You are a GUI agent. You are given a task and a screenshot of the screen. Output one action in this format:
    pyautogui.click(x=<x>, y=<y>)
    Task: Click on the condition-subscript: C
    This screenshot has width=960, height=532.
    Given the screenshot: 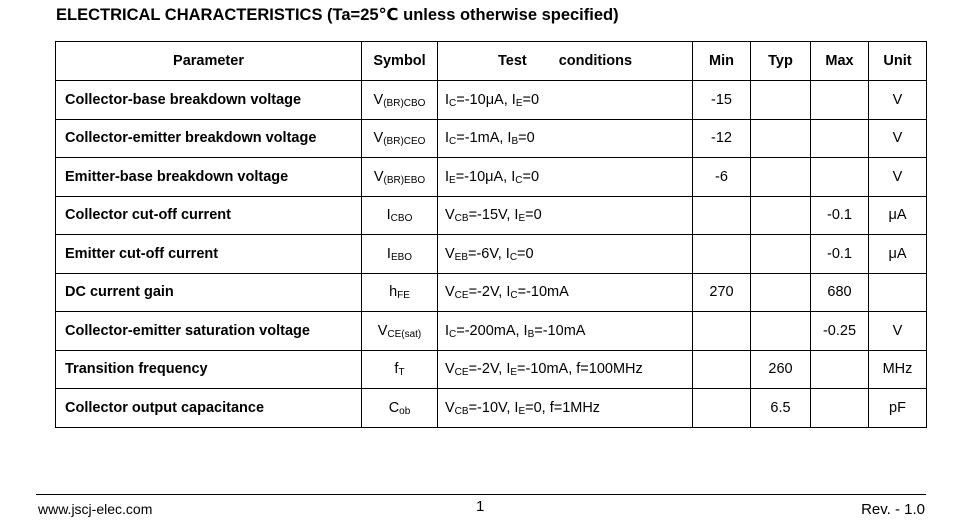 What is the action you would take?
    pyautogui.click(x=519, y=180)
    